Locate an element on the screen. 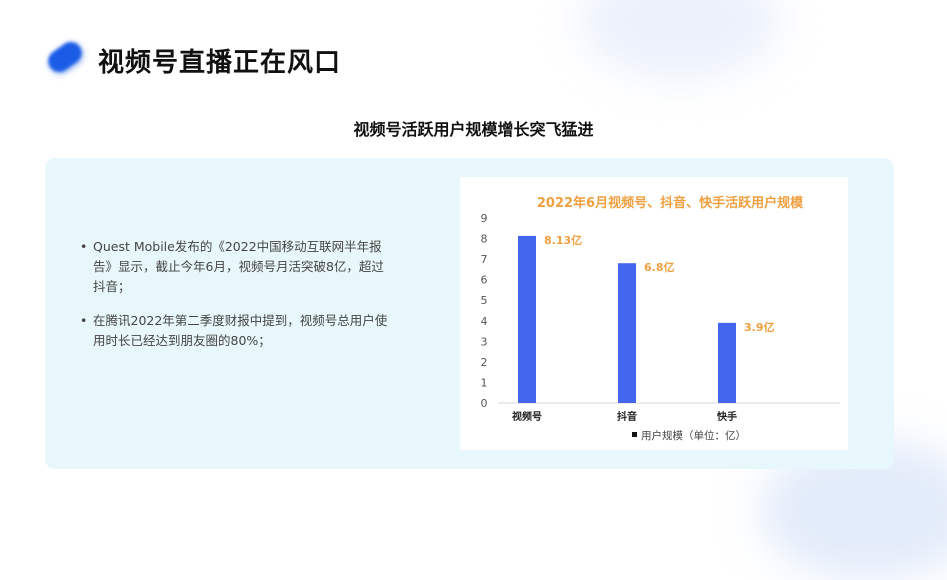 This screenshot has height=580, width=947. legend-label: 用户规模（单位：亿） is located at coordinates (693, 435).